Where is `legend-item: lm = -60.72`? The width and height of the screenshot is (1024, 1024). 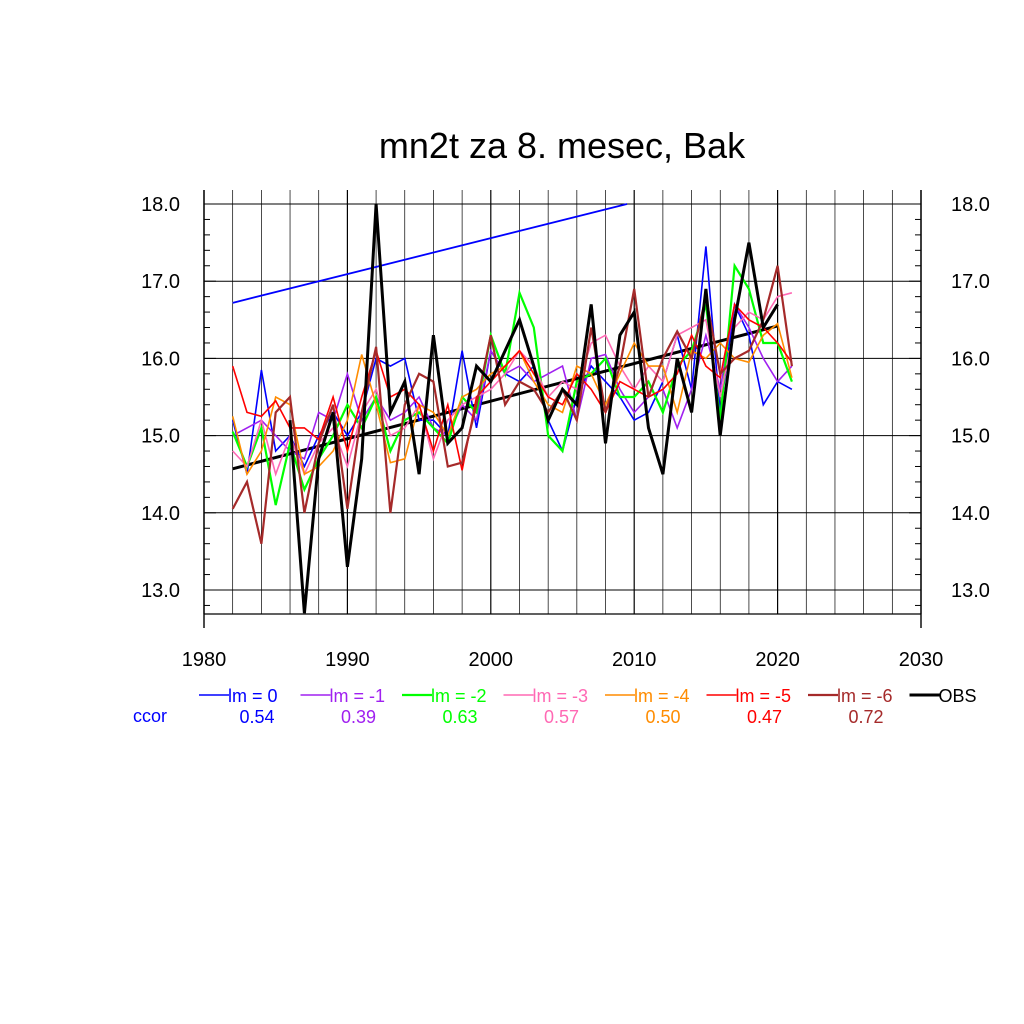
legend-item: lm = -60.72 is located at coordinates (850, 706).